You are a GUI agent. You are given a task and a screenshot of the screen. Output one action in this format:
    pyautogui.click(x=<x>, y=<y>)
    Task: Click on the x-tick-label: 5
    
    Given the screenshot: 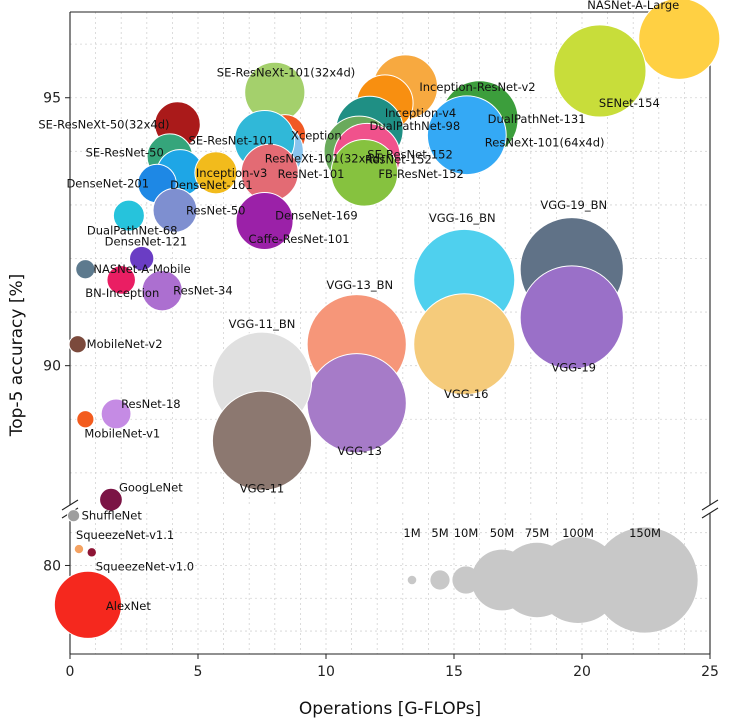 What is the action you would take?
    pyautogui.click(x=198, y=672)
    